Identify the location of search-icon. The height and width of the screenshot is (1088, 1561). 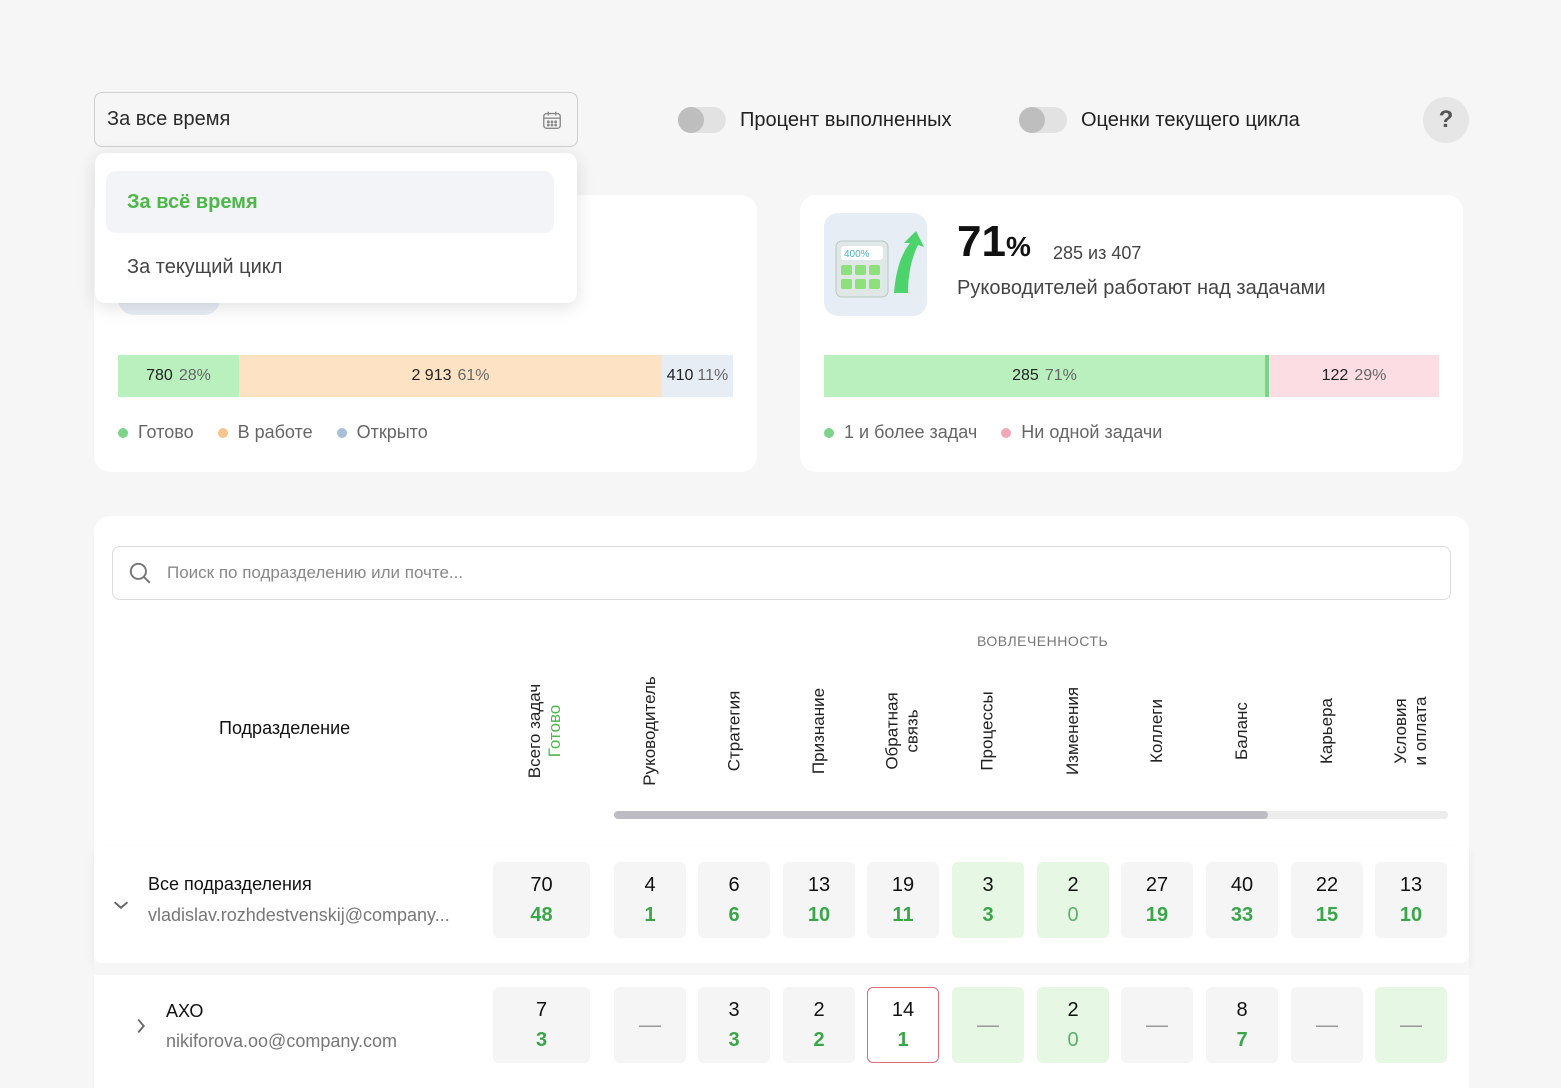
(140, 573).